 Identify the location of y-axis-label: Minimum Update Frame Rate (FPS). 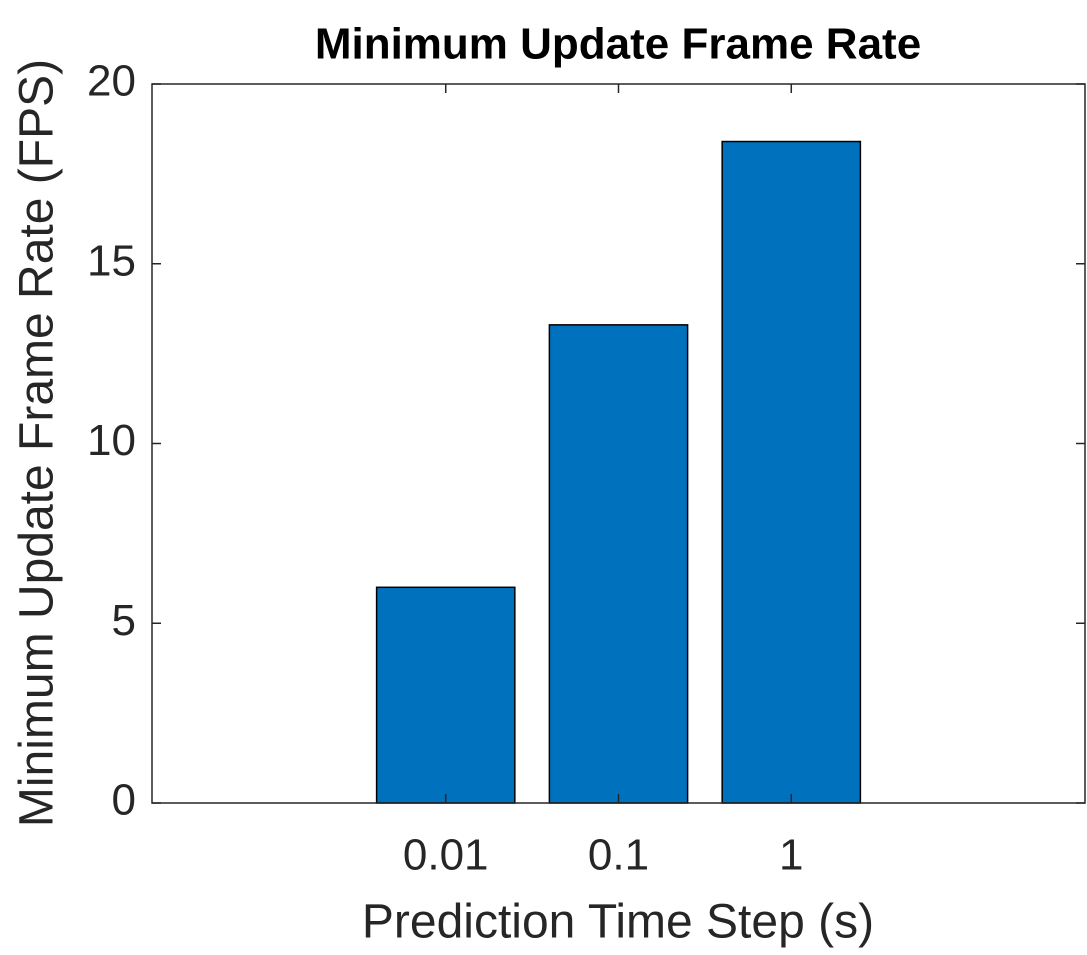
(37, 443).